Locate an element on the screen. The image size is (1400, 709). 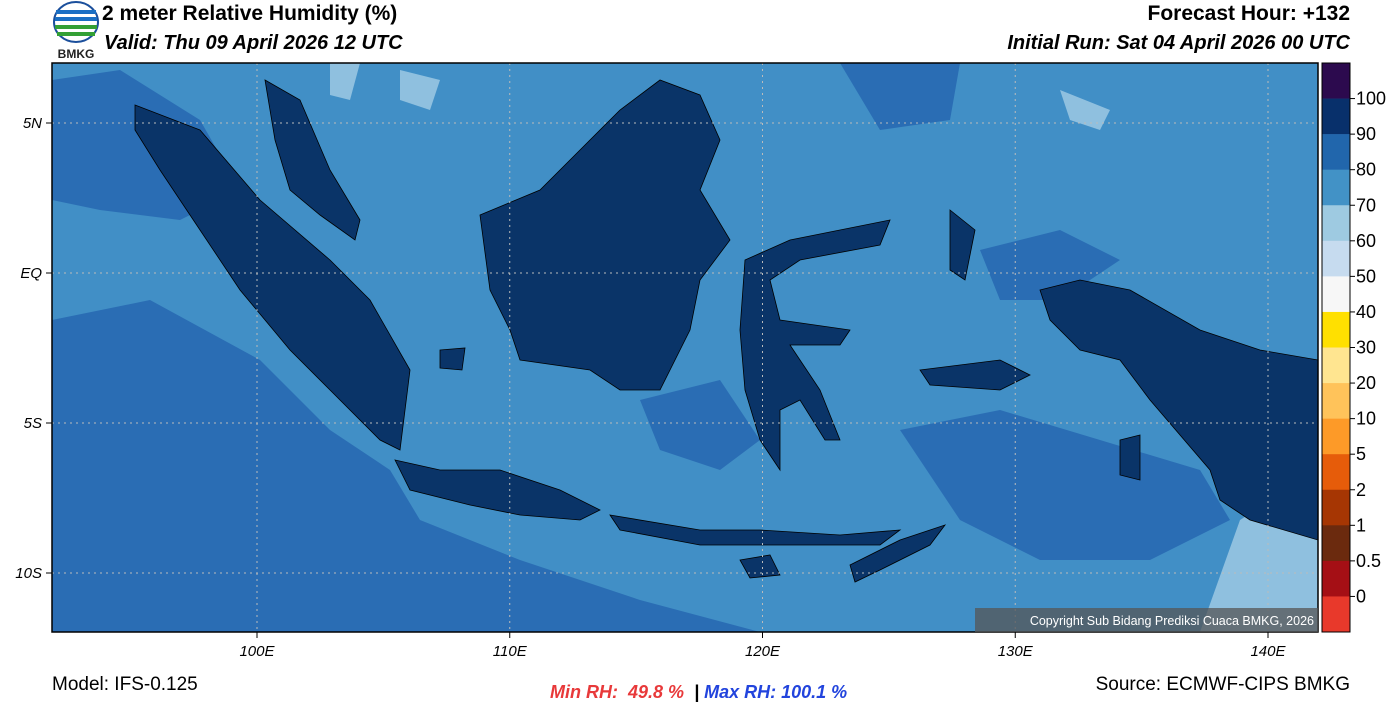
colorbar-label: 40 is located at coordinates (1366, 312).